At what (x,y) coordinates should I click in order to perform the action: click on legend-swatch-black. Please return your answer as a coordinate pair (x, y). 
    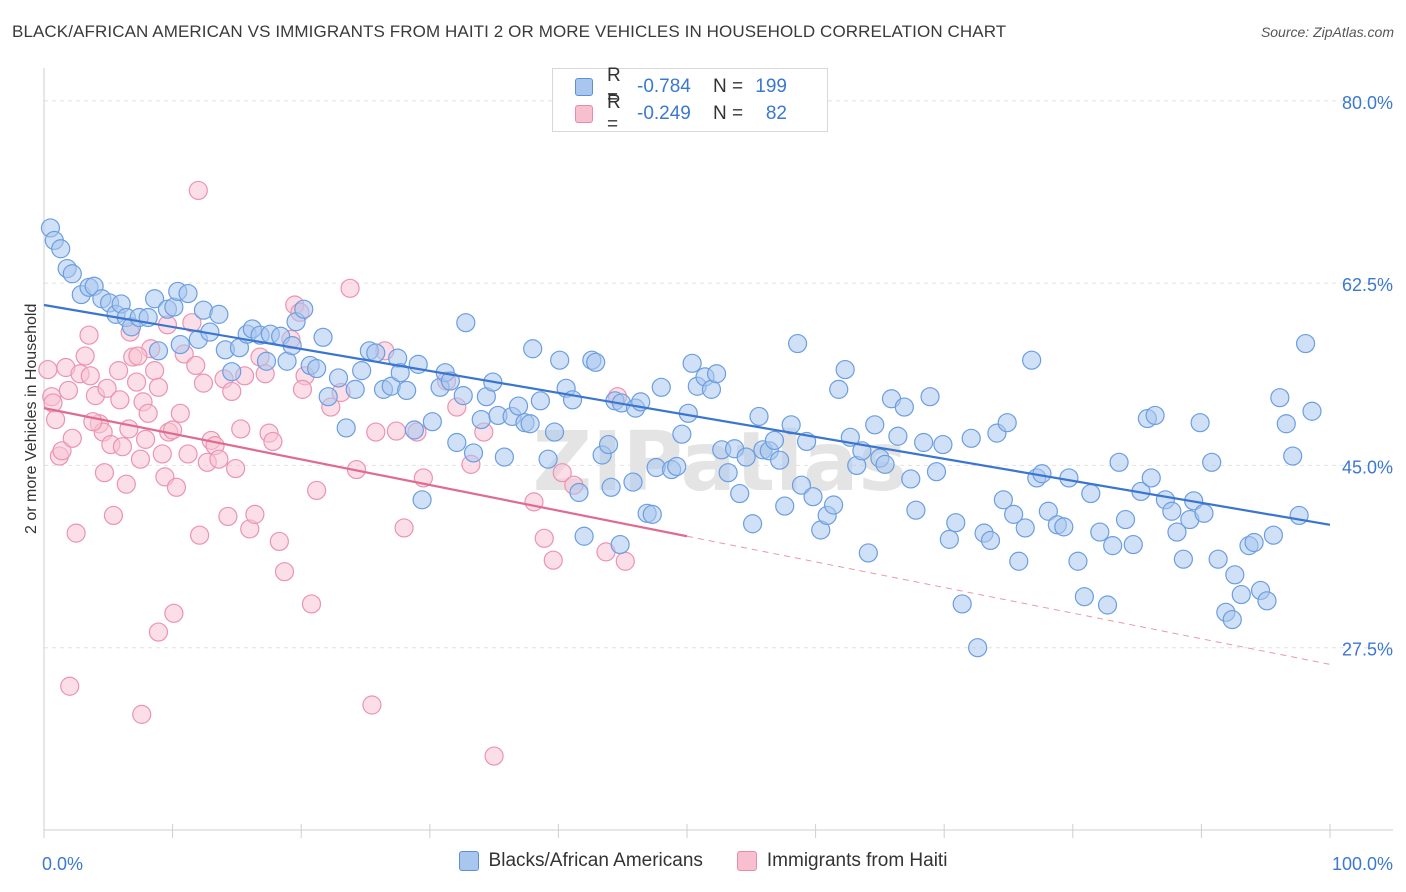
    Looking at the image, I should click on (468, 861).